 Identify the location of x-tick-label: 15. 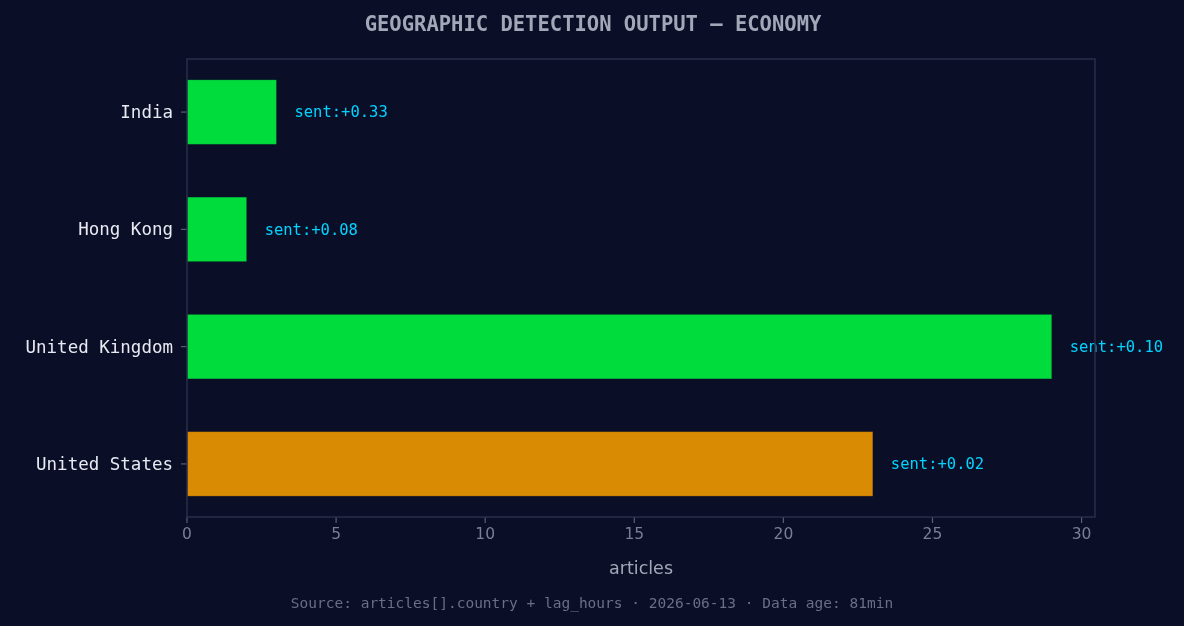
(634, 534).